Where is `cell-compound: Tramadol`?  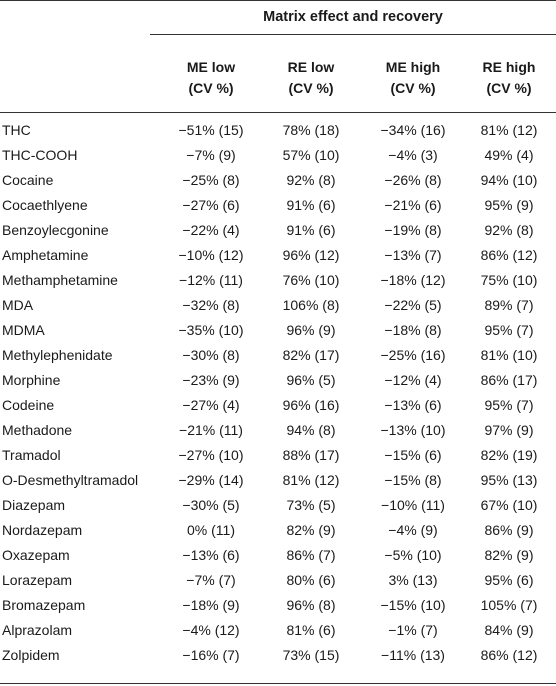
cell-compound: Tramadol is located at coordinates (31, 455).